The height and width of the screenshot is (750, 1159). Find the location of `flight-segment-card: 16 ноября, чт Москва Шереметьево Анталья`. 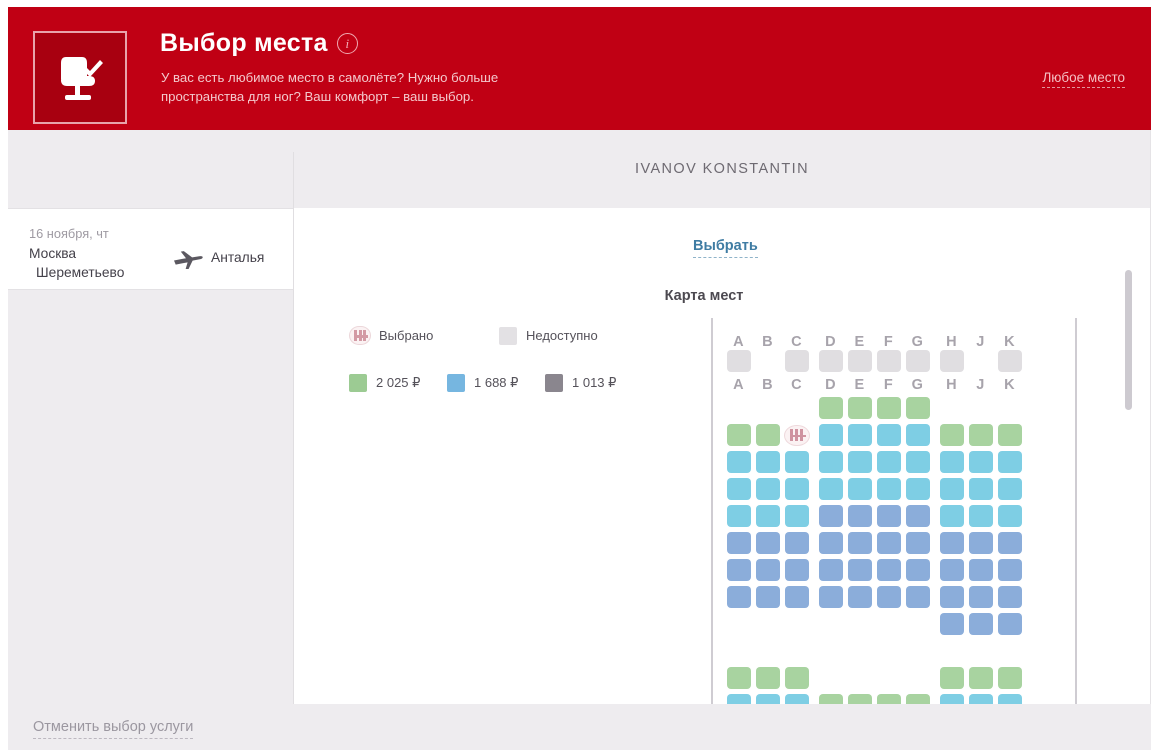

flight-segment-card: 16 ноября, чт Москва Шереметьево Анталья is located at coordinates (150, 249).